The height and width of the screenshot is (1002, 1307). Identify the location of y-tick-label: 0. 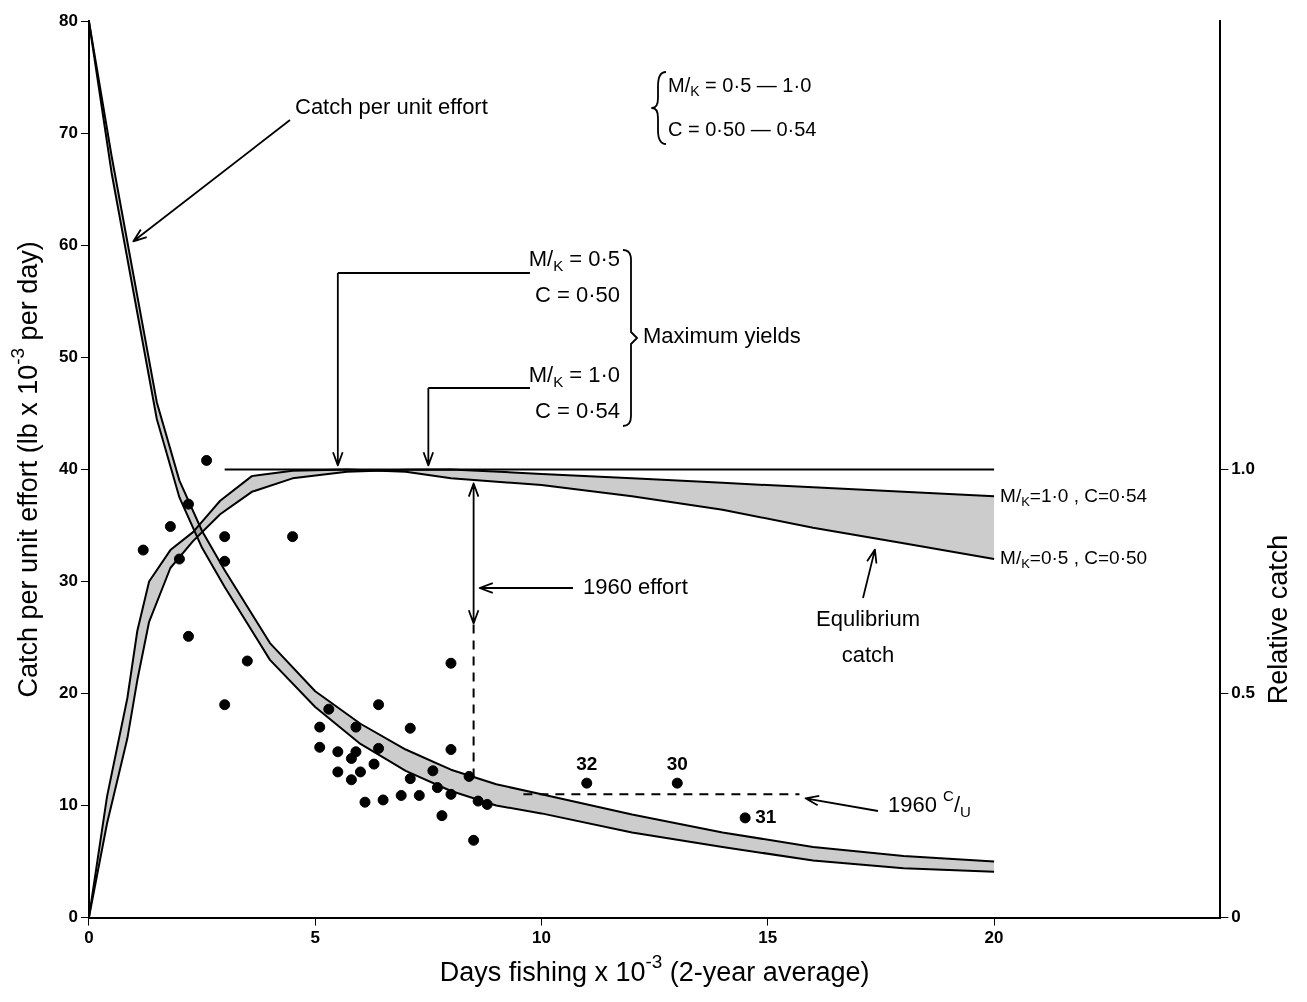
(73, 917).